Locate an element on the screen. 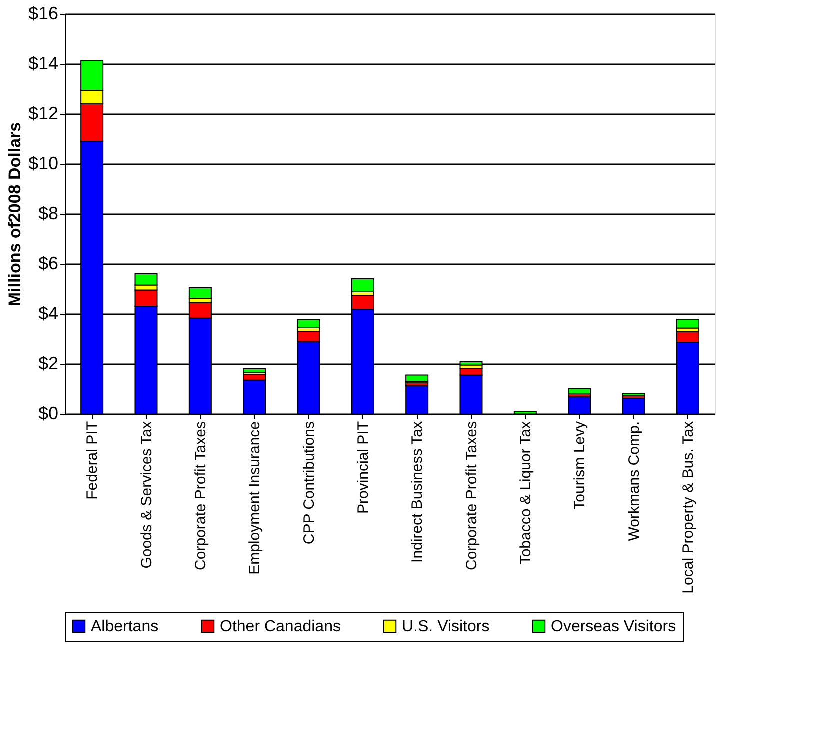 The height and width of the screenshot is (743, 835). y-tick-label: $12 is located at coordinates (43, 114).